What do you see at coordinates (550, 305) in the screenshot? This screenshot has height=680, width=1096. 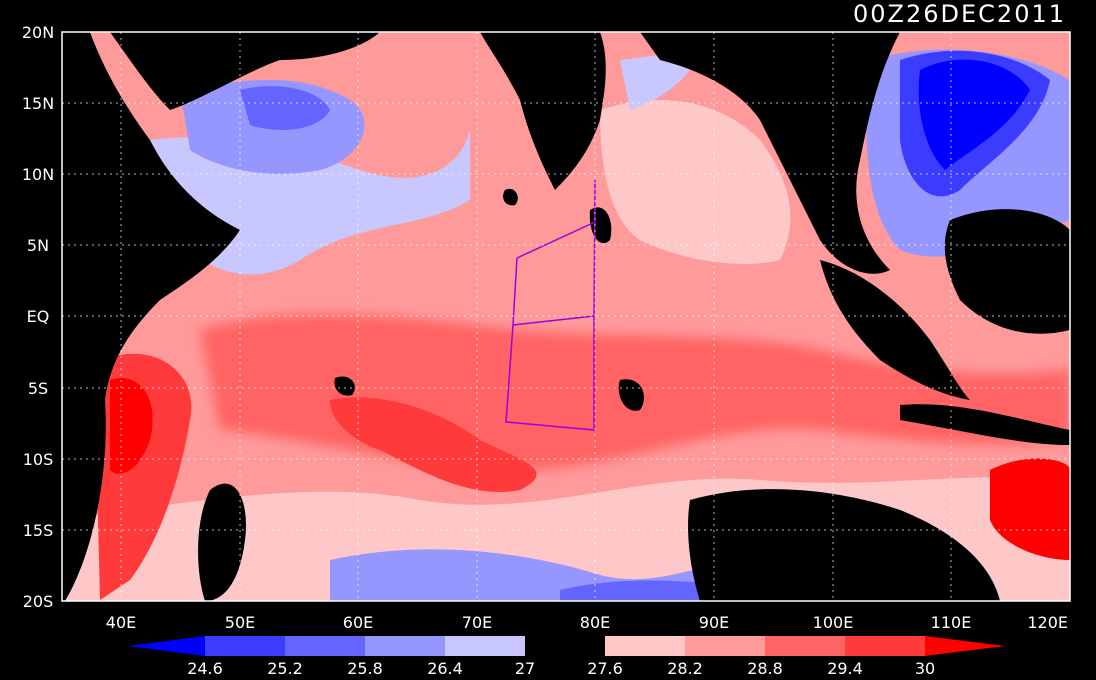 I see `region-outline` at bounding box center [550, 305].